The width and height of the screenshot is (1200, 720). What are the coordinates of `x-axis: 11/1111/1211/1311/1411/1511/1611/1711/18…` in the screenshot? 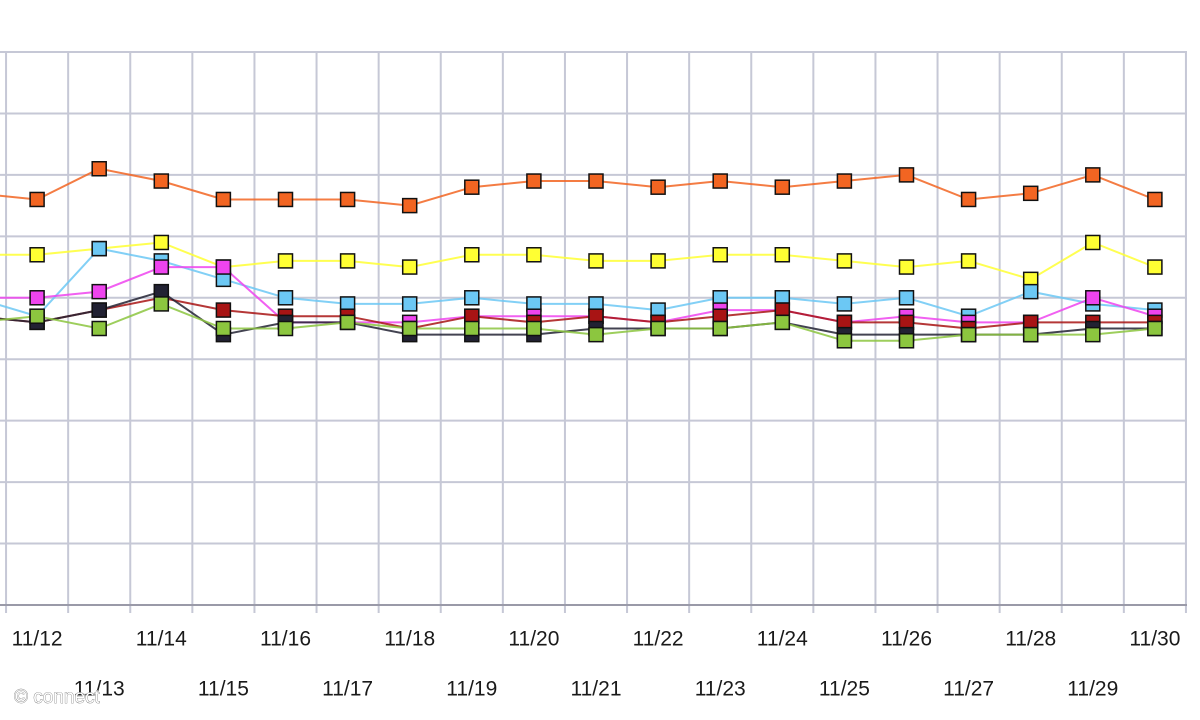 It's located at (596, 664).